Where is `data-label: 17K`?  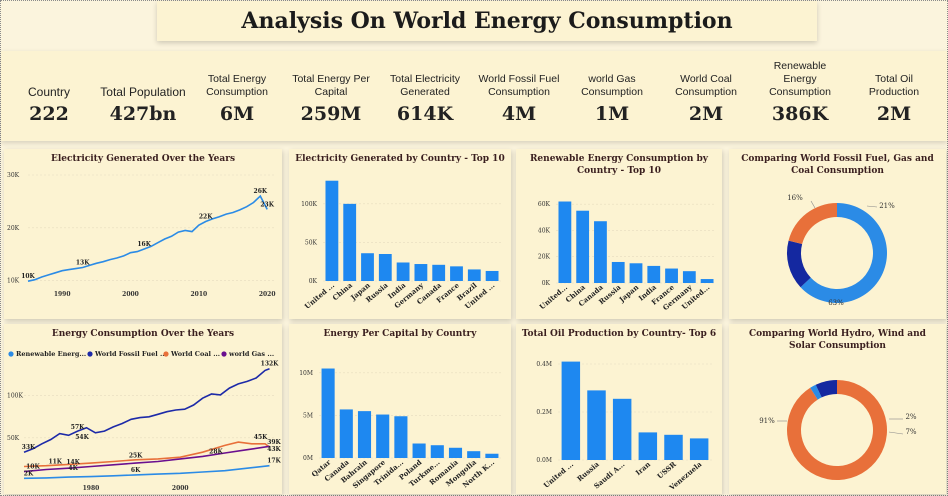
data-label: 17K is located at coordinates (274, 461).